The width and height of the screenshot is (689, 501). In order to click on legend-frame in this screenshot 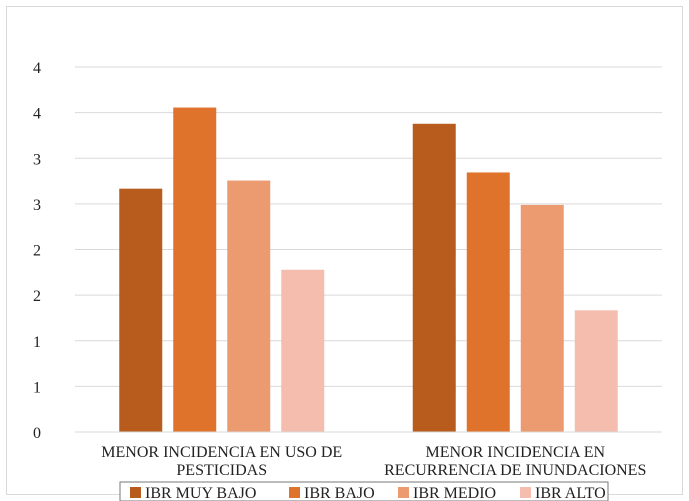, I will do `click(364, 491)`.